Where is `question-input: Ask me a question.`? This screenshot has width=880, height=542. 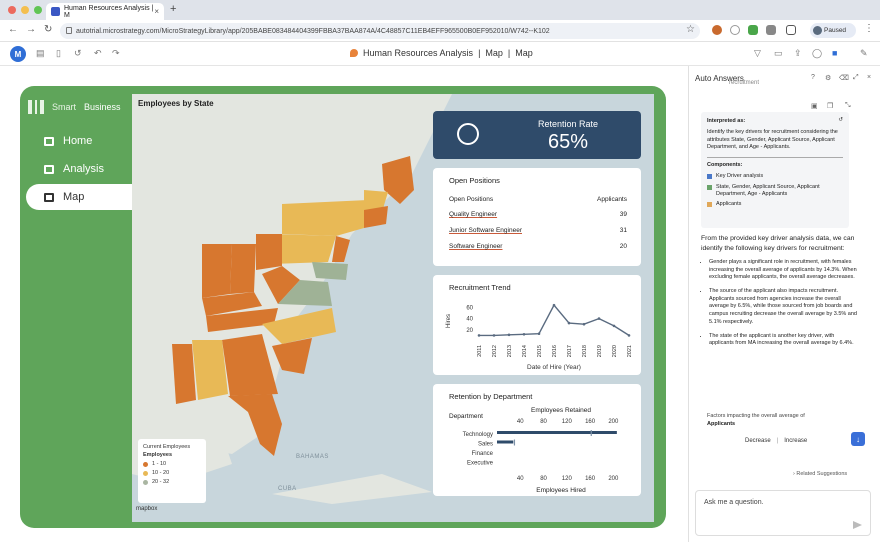 question-input: Ask me a question. is located at coordinates (783, 513).